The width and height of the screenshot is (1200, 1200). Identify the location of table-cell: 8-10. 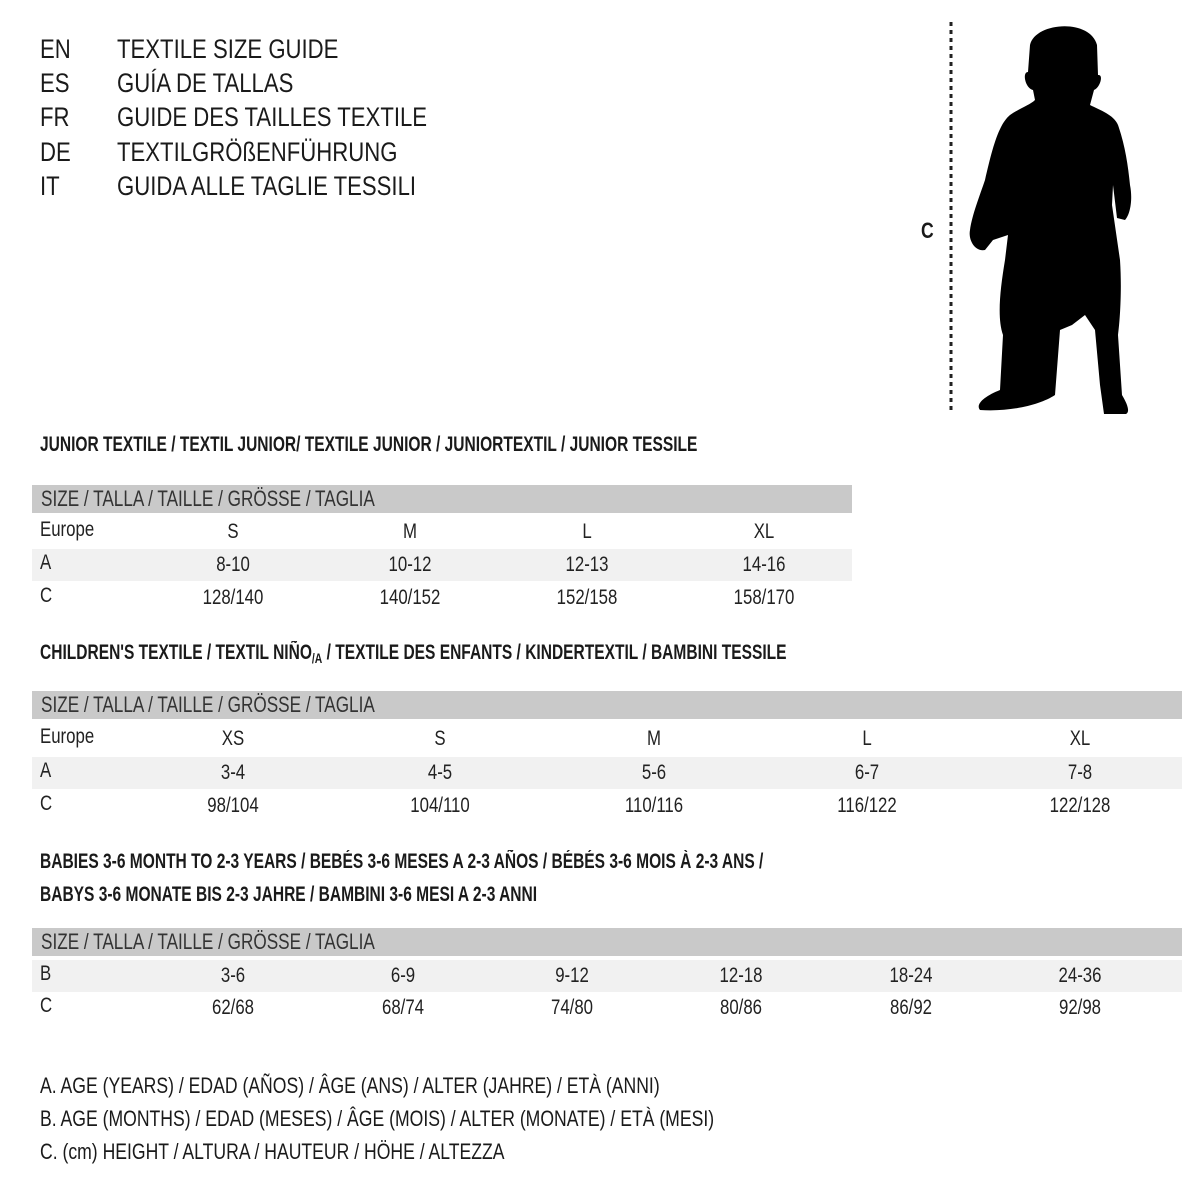
(233, 564).